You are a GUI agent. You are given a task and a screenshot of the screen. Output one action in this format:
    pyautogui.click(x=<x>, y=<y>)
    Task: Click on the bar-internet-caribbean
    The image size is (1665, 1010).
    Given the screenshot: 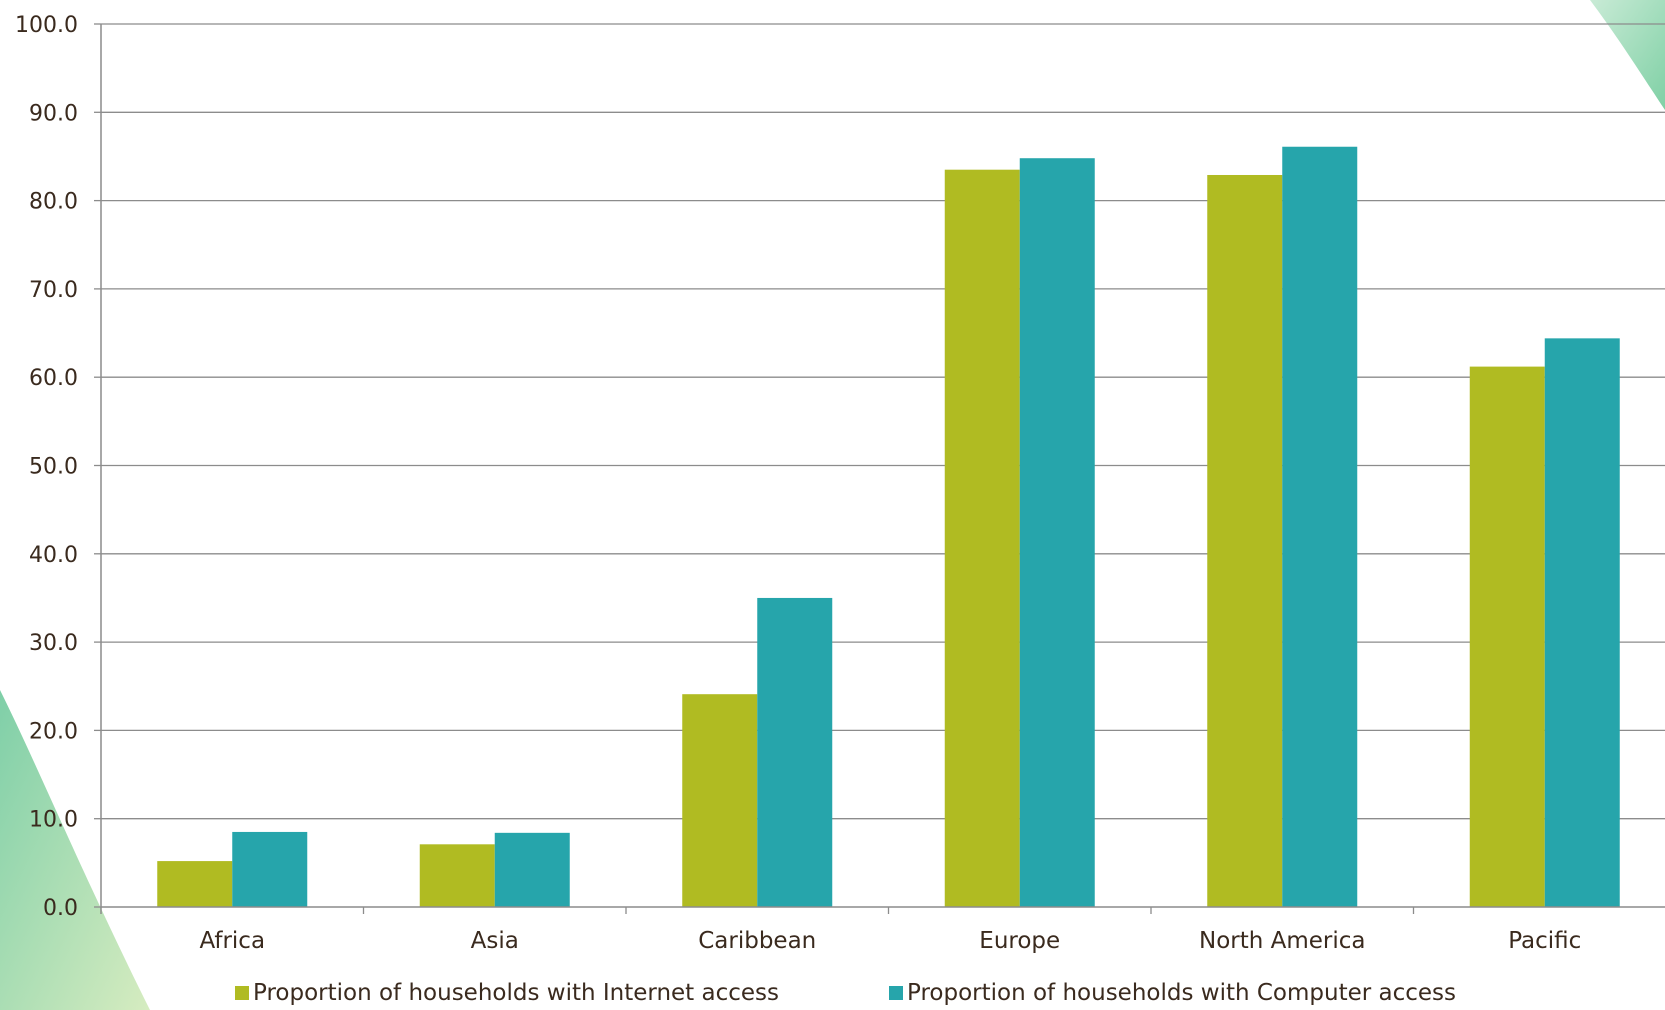 What is the action you would take?
    pyautogui.click(x=720, y=800)
    